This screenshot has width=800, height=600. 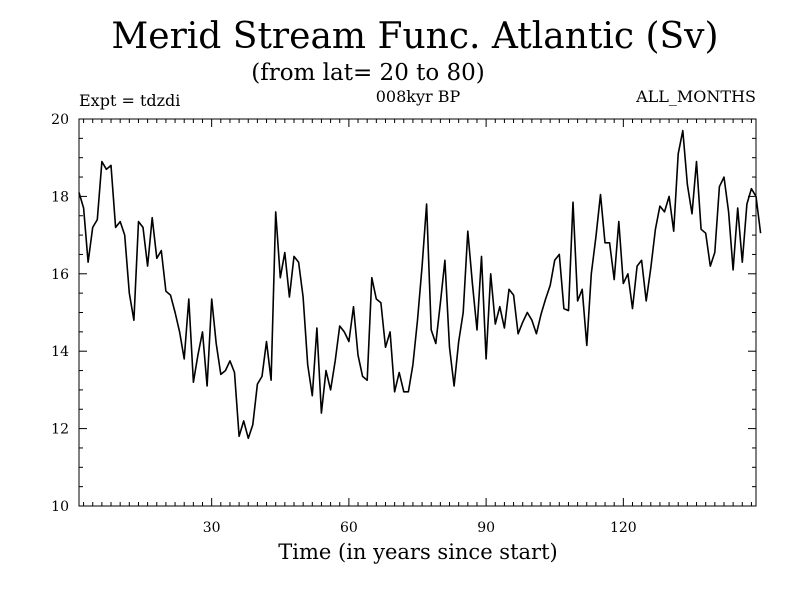 I want to click on y-tick-label: 18, so click(x=60, y=197).